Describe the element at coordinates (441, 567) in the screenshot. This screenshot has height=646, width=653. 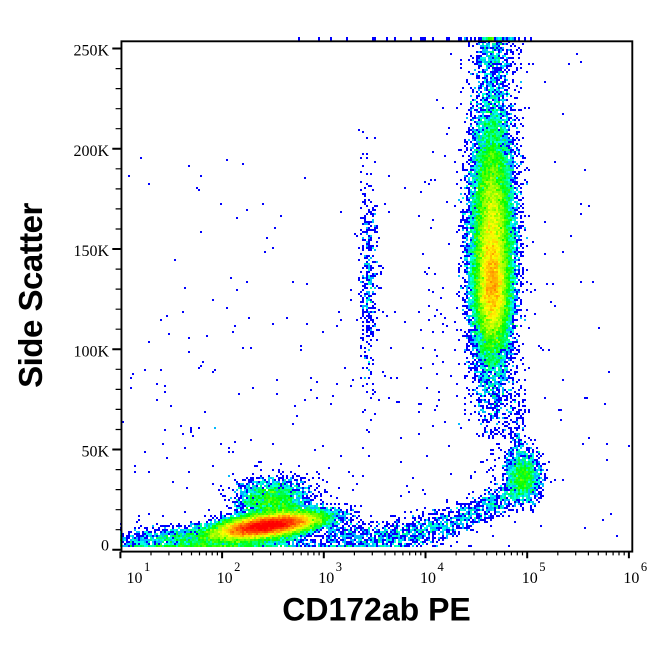
I see `svg-text: 4` at that location.